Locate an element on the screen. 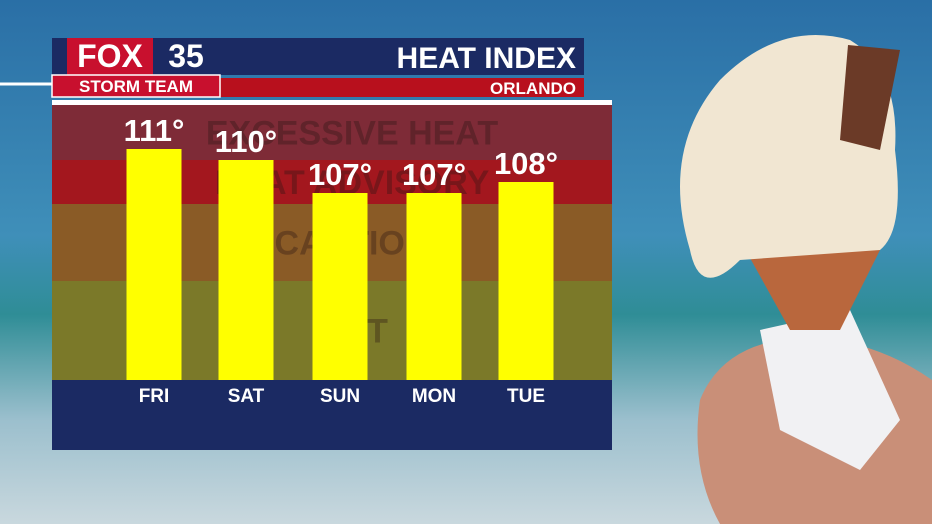 The height and width of the screenshot is (529, 932). category-label: MON is located at coordinates (434, 396).